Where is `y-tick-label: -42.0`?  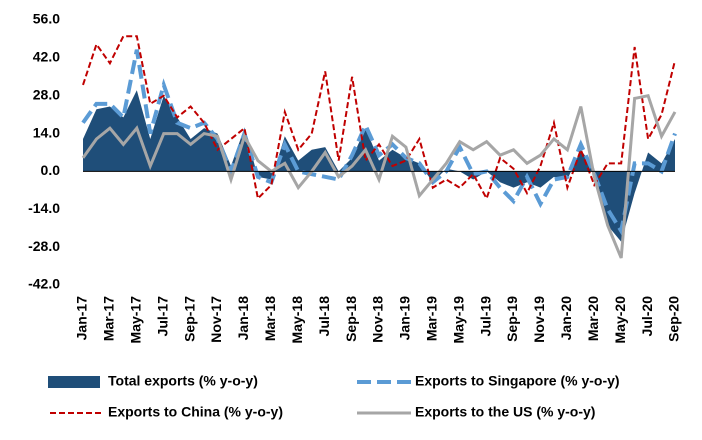
y-tick-label: -42.0 is located at coordinates (44, 284).